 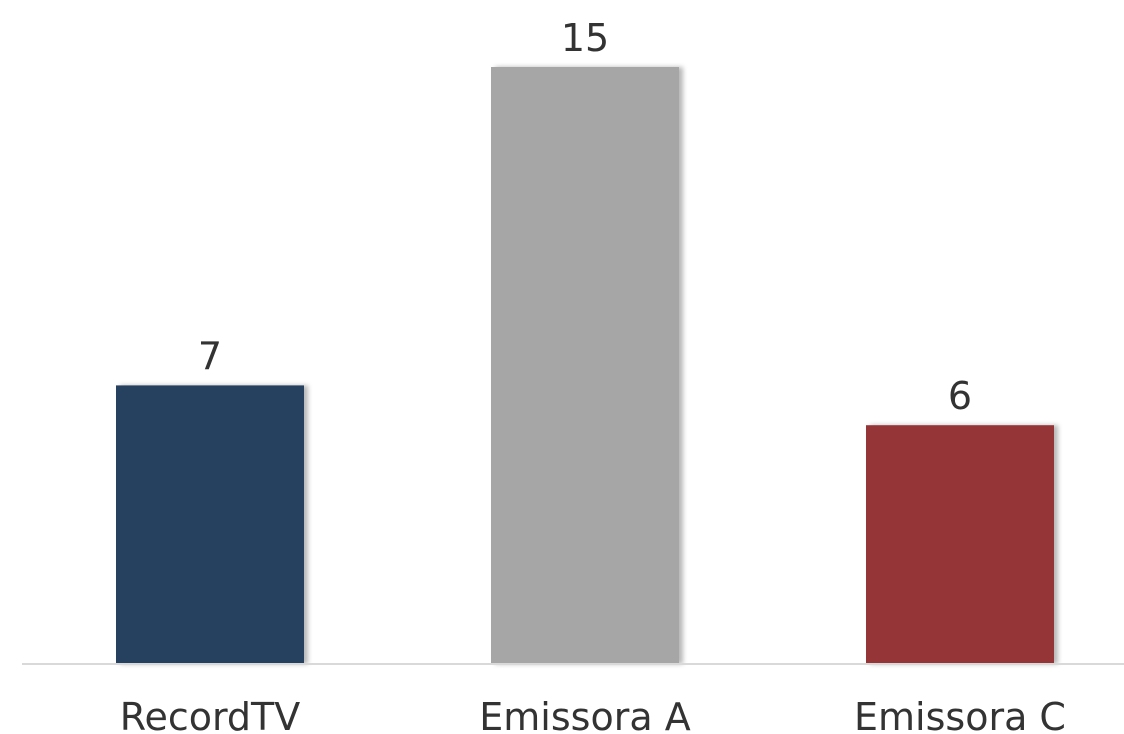 I want to click on data-label: 6, so click(x=960, y=396).